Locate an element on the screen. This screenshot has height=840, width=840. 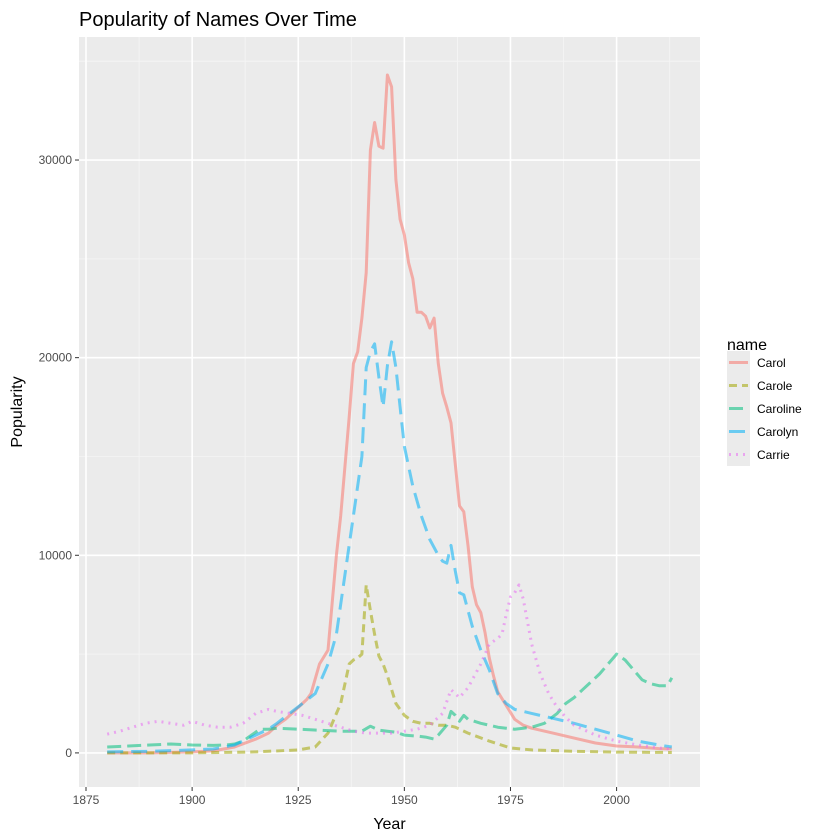
y-tick-label: 20000 is located at coordinates (56, 358).